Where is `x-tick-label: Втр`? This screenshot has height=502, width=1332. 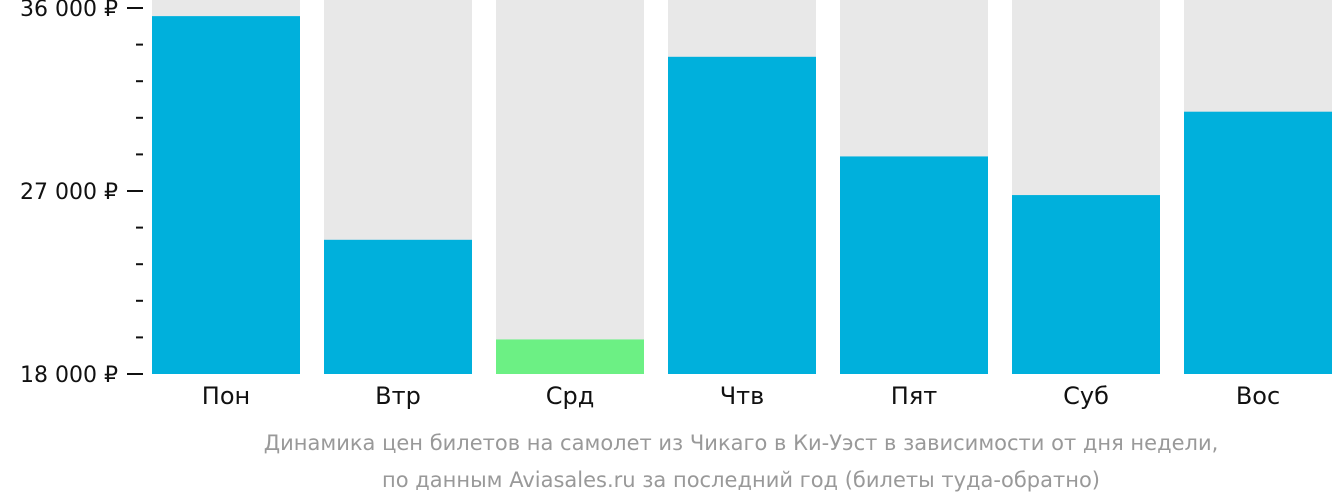 x-tick-label: Втр is located at coordinates (398, 396).